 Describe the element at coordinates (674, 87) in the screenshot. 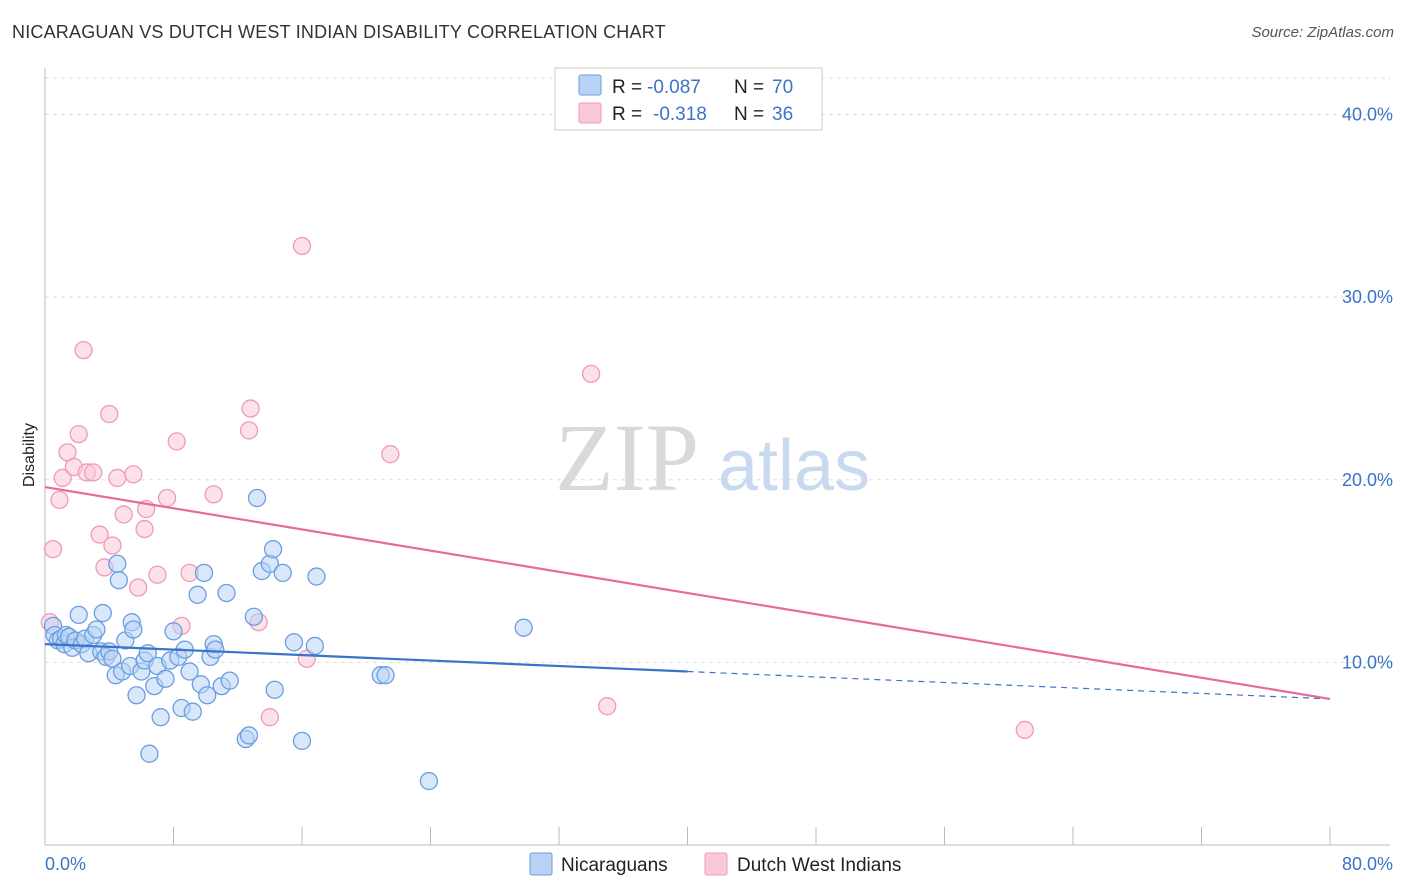

I see `legend-r-value-nicaraguans: -0.087` at that location.